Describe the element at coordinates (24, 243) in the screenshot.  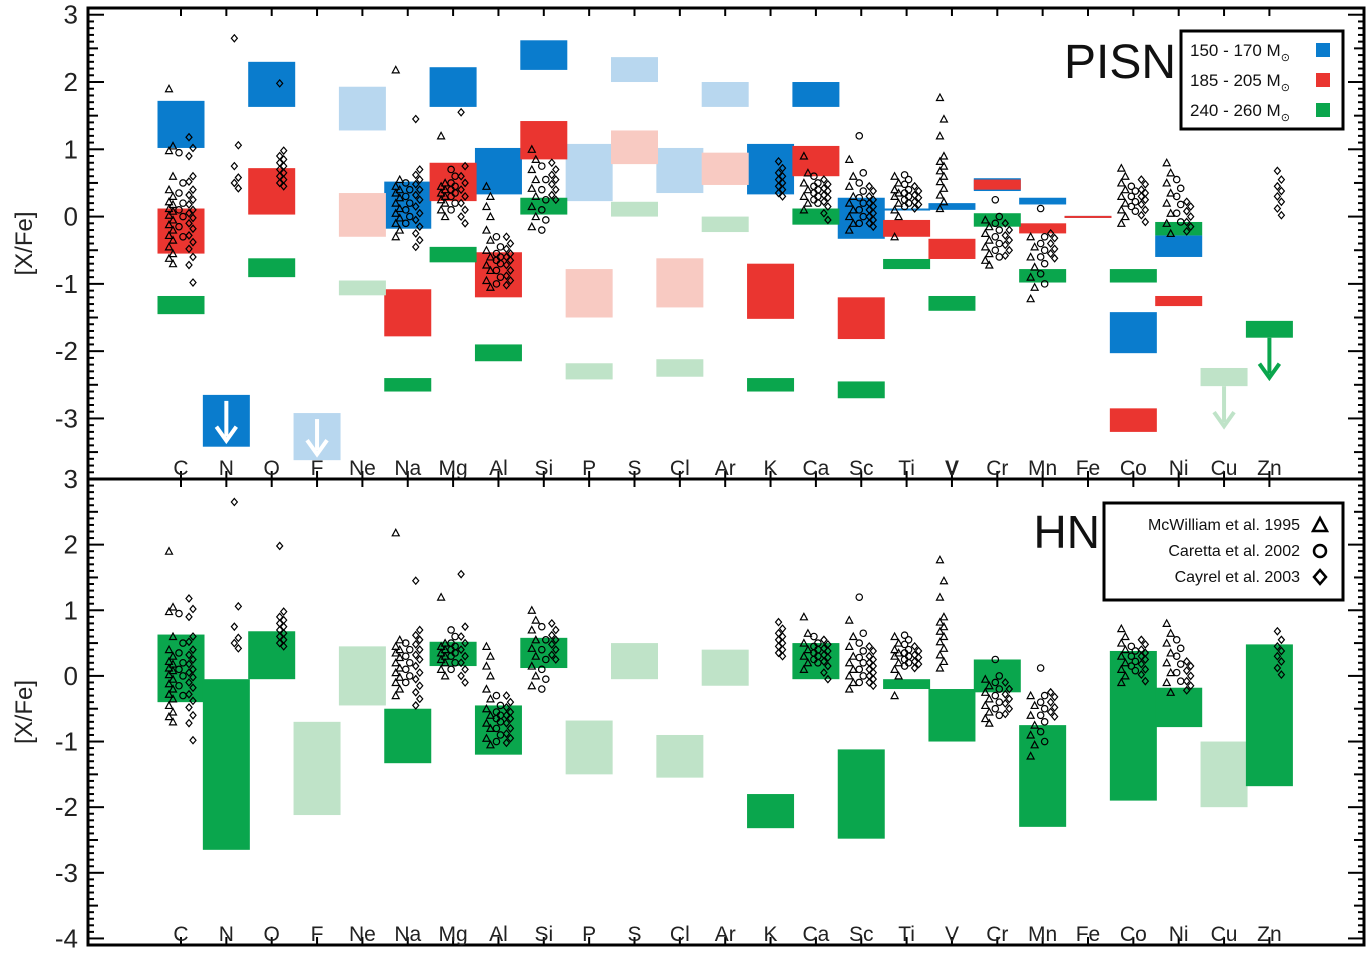
I see `y-axis-label: [X/Fe]` at that location.